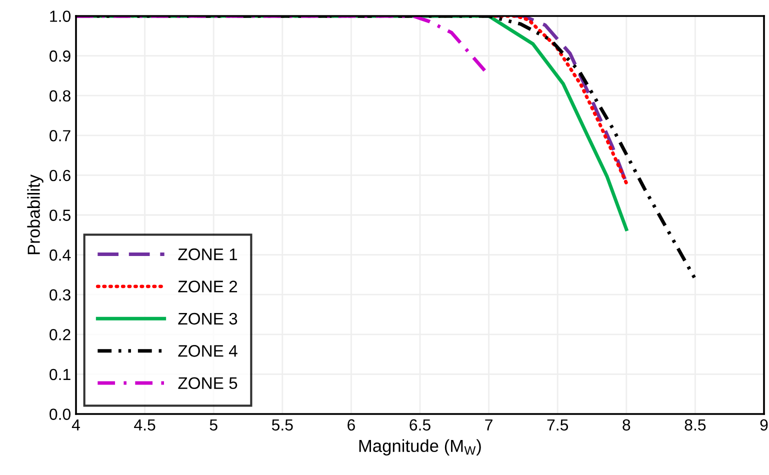 Image resolution: width=769 pixels, height=475 pixels. I want to click on y-axis-title: Probability, so click(35, 214).